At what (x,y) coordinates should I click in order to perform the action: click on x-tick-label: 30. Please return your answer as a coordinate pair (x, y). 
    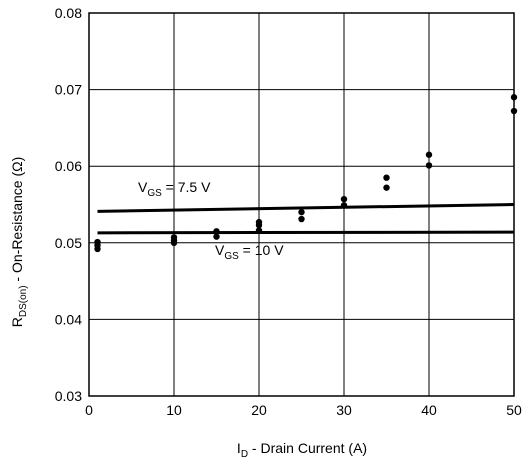
    Looking at the image, I should click on (344, 410).